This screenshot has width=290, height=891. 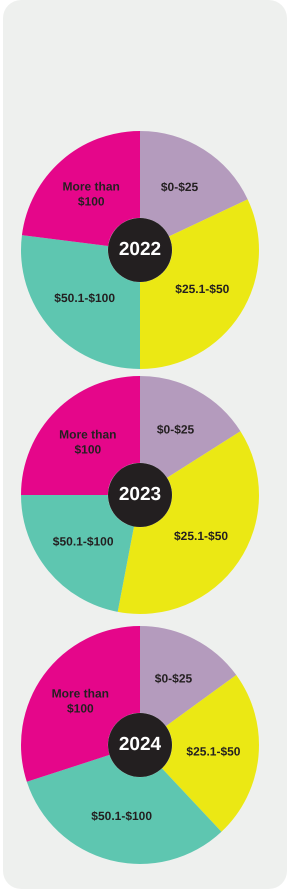 What do you see at coordinates (140, 250) in the screenshot?
I see `text: 2022` at bounding box center [140, 250].